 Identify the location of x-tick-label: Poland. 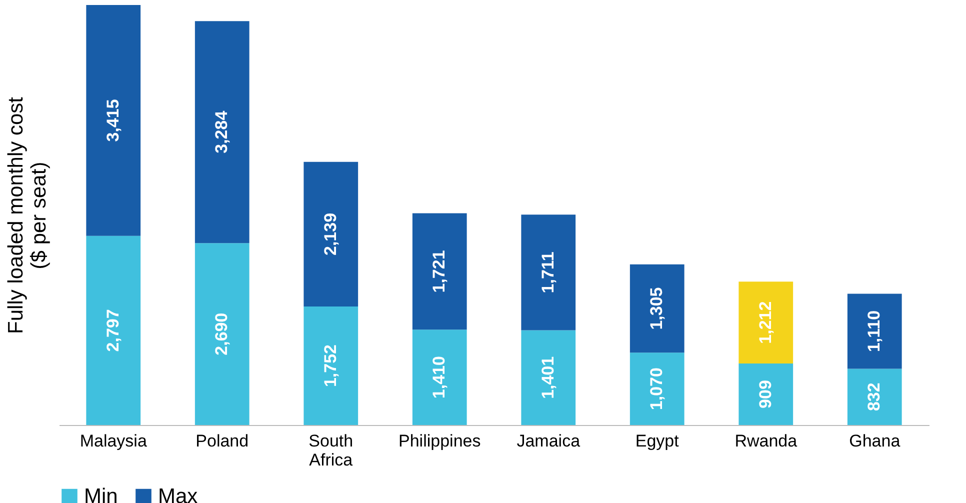
(222, 441).